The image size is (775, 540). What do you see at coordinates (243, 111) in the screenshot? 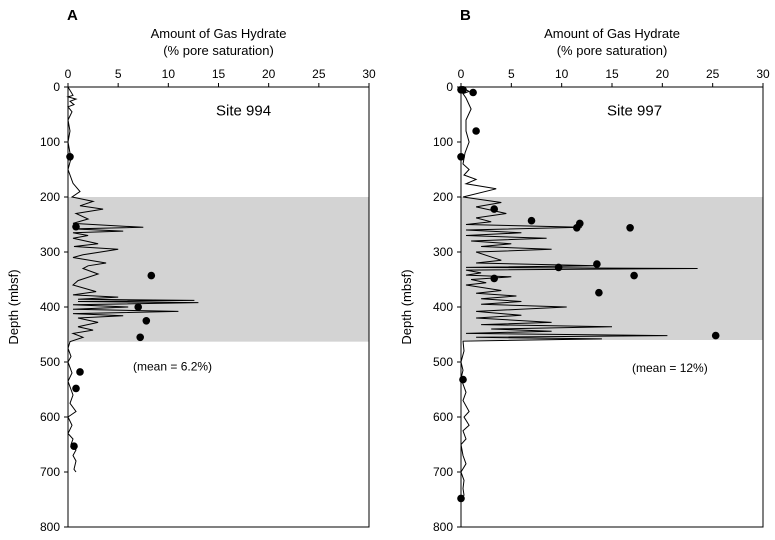
I see `site-label: Site 994` at bounding box center [243, 111].